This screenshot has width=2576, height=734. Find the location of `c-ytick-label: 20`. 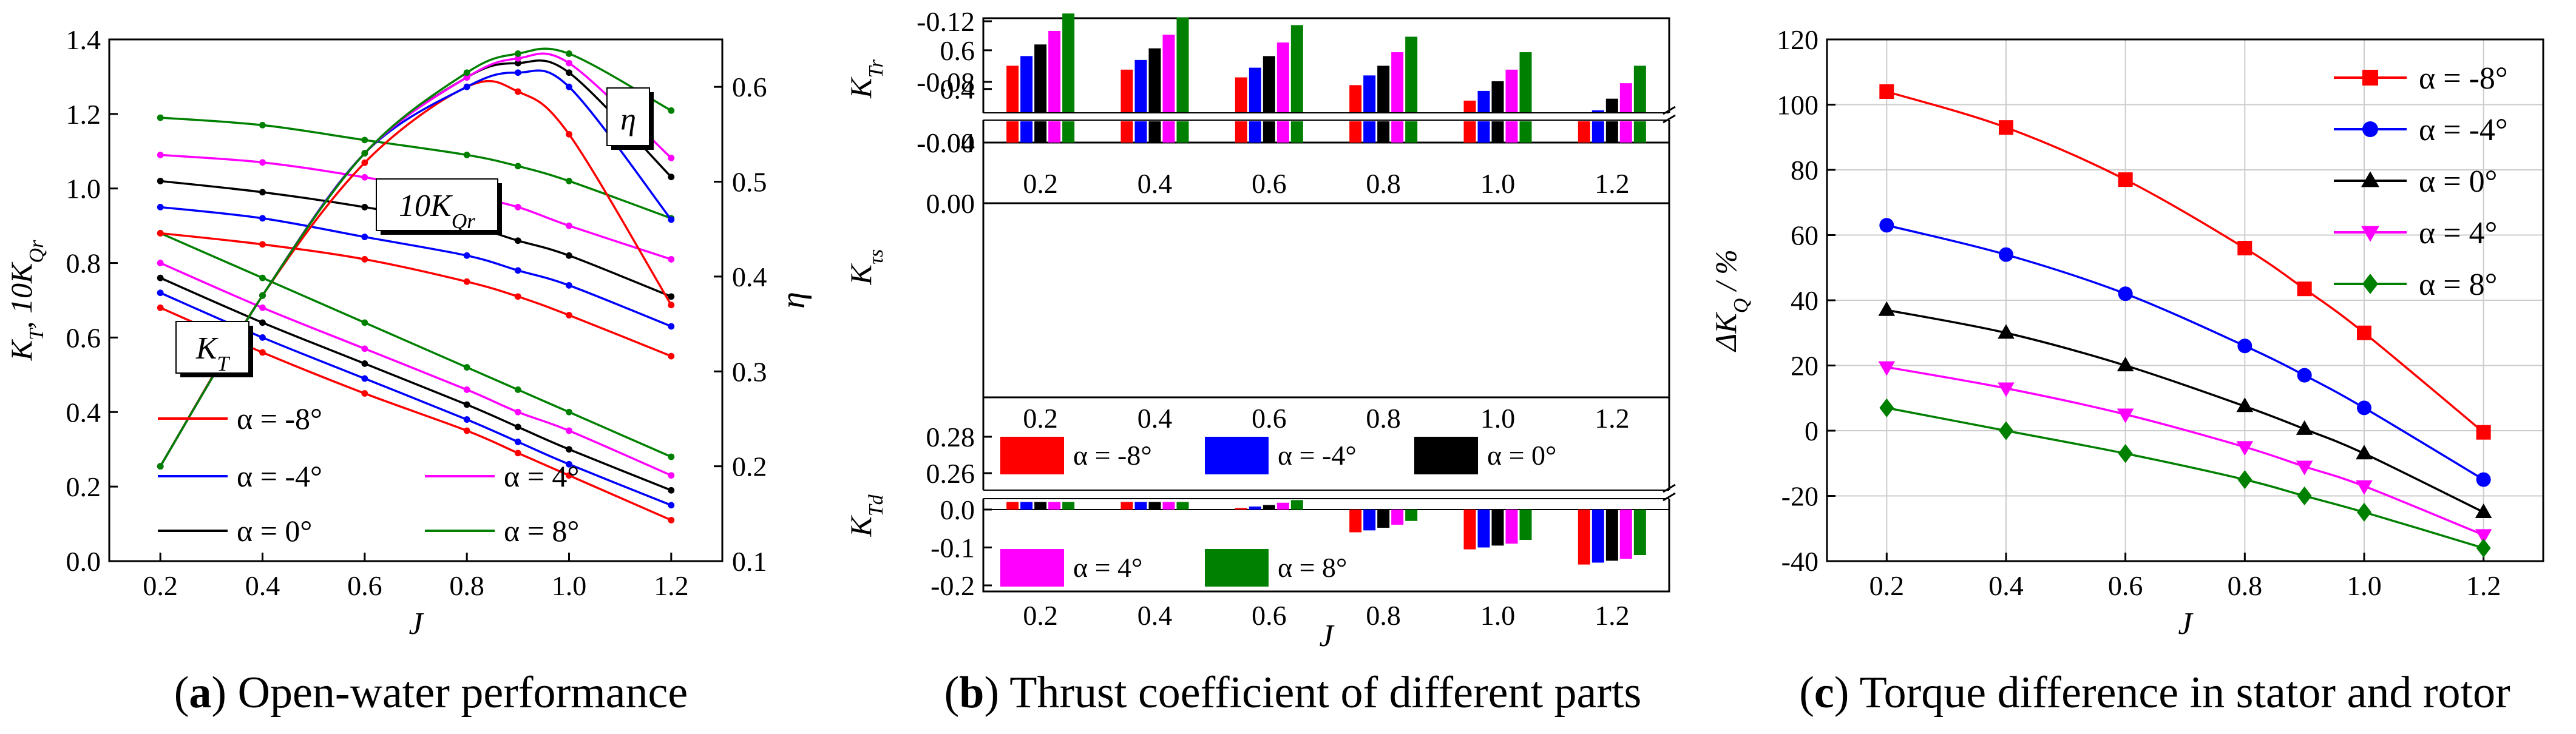

c-ytick-label: 20 is located at coordinates (1804, 366).